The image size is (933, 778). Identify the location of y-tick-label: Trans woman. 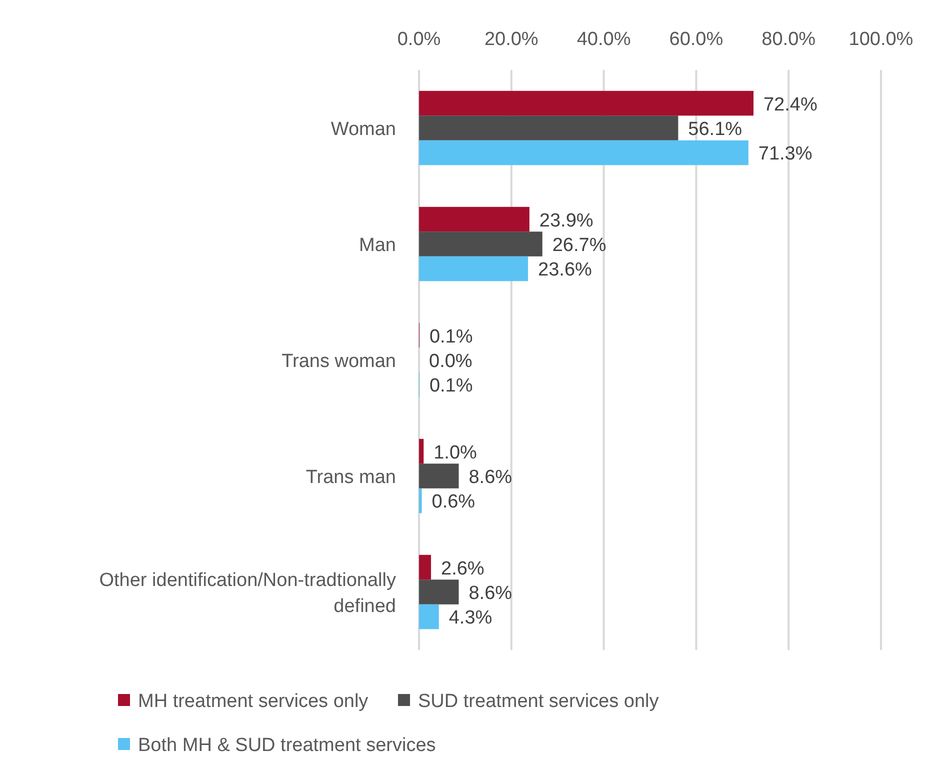
(339, 361).